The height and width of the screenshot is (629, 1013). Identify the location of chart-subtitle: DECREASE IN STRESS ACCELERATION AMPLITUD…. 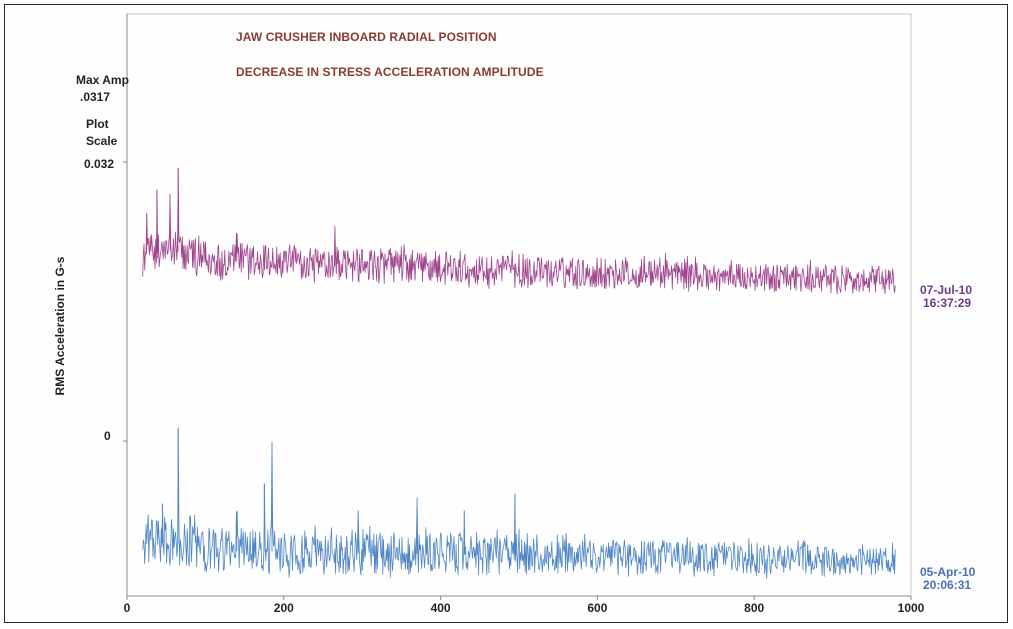
(390, 72).